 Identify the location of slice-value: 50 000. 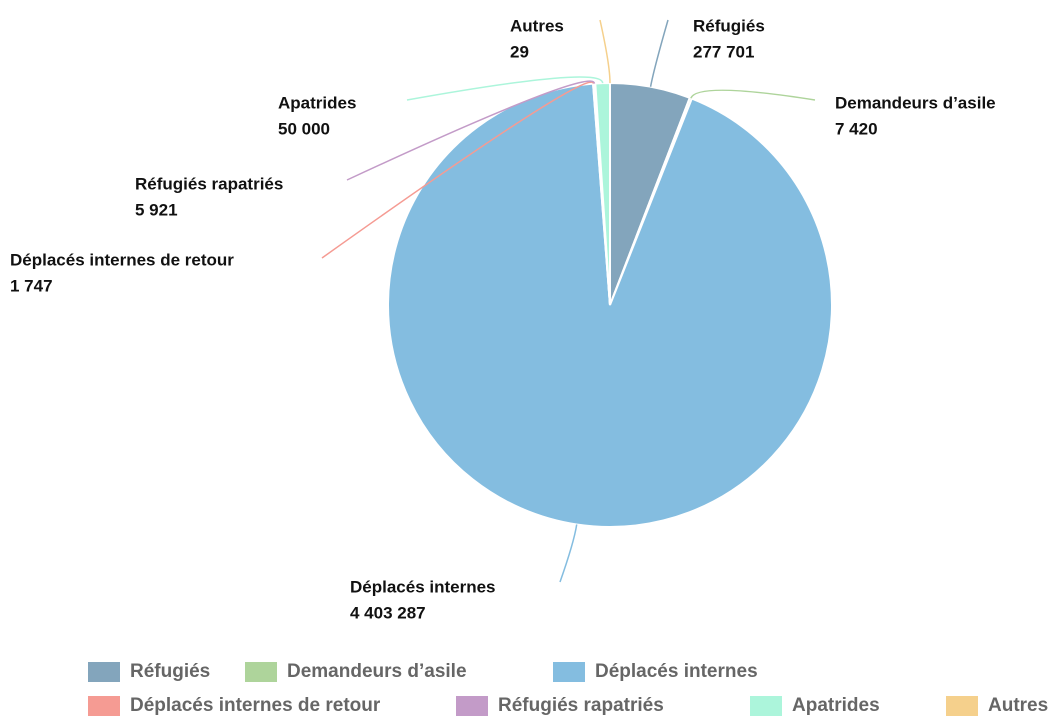
(304, 128).